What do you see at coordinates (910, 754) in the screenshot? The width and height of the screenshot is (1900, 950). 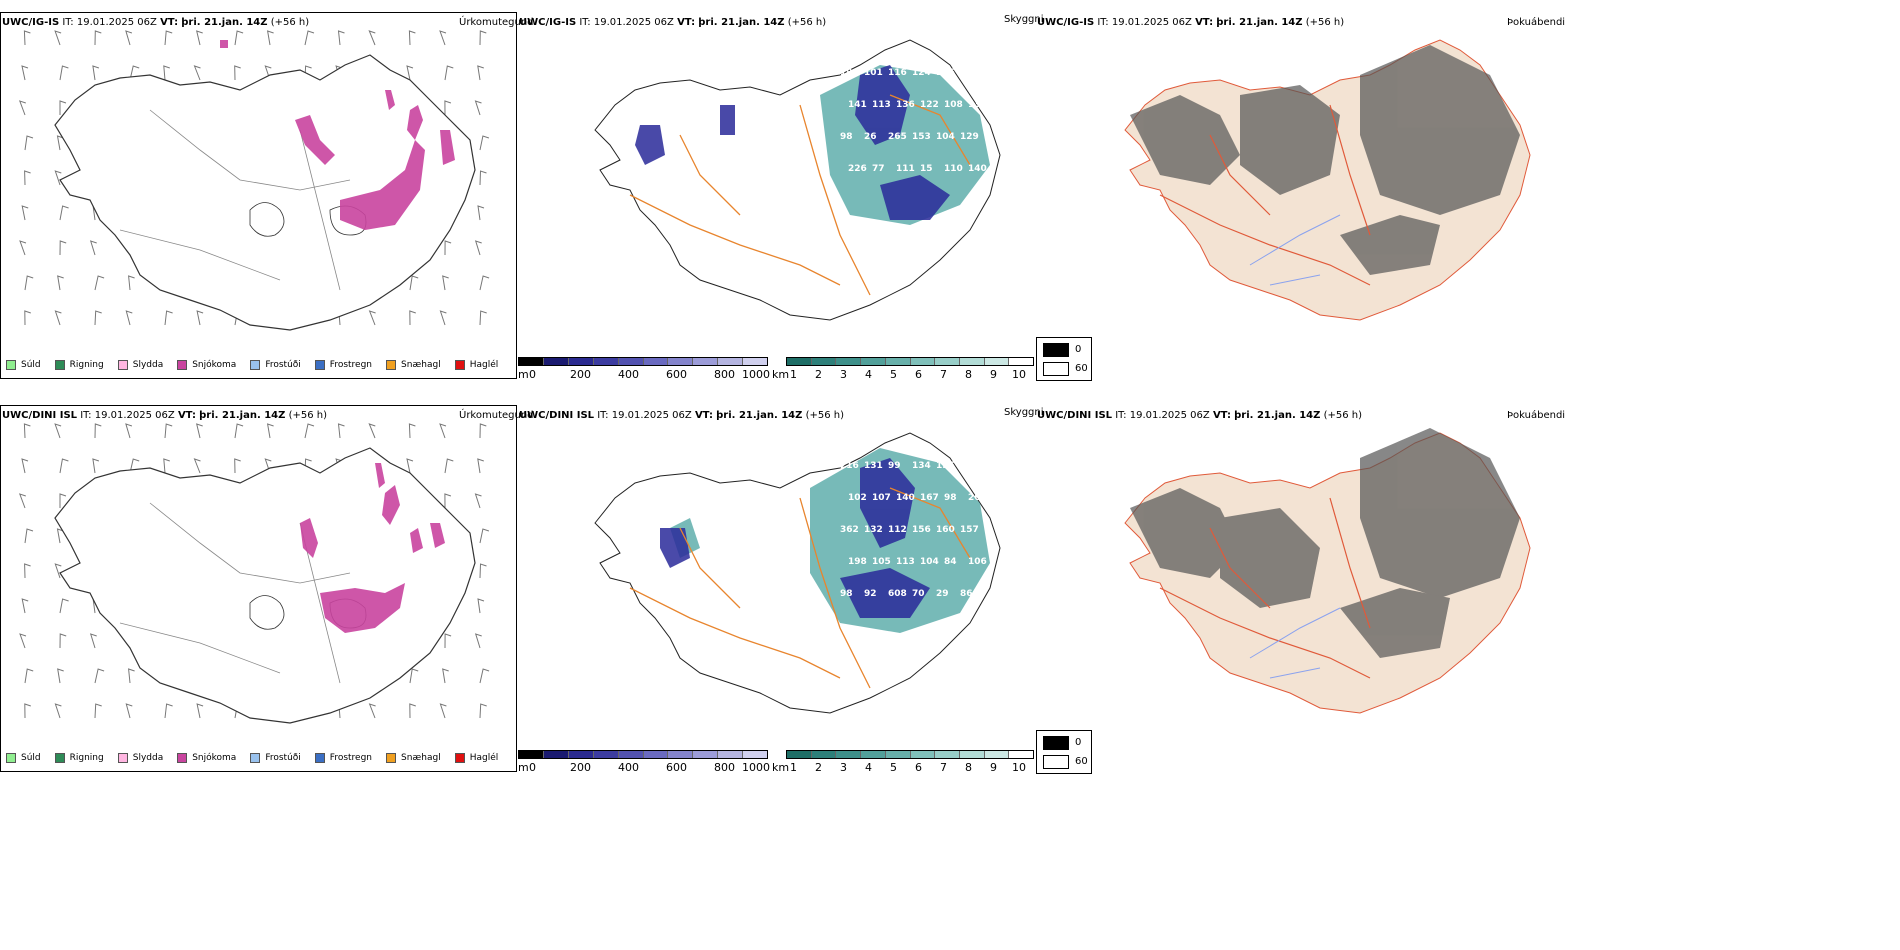 I see `vis-bar` at bounding box center [910, 754].